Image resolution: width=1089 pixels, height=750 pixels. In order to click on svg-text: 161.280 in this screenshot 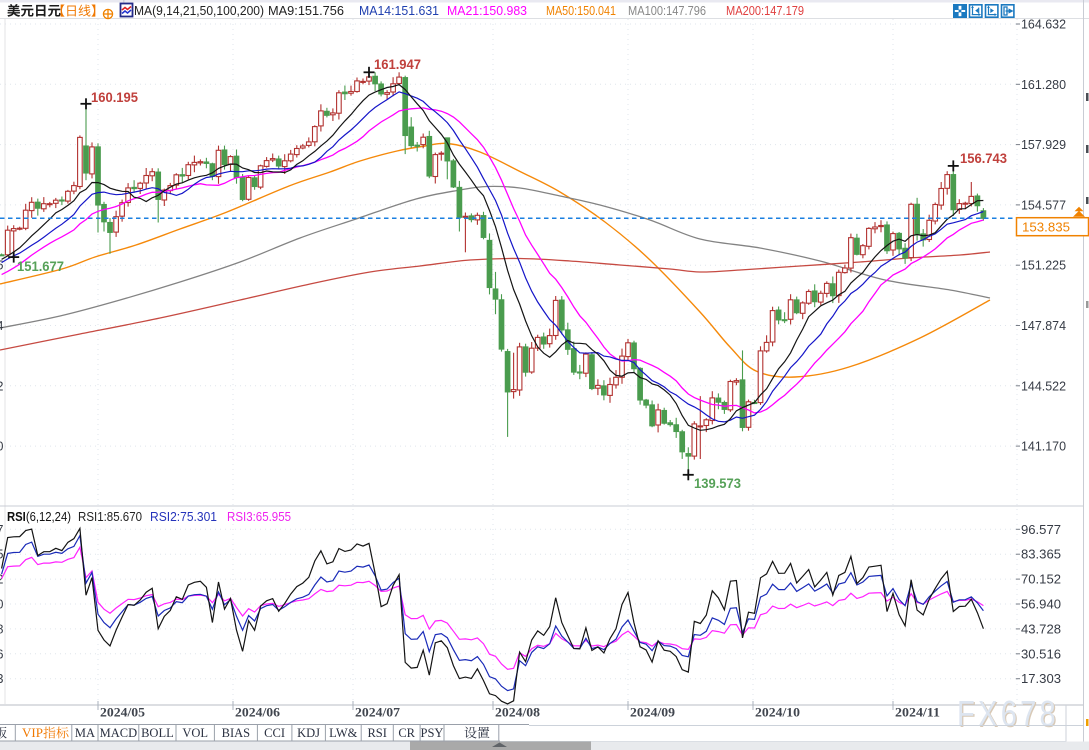, I will do `click(1043, 85)`.